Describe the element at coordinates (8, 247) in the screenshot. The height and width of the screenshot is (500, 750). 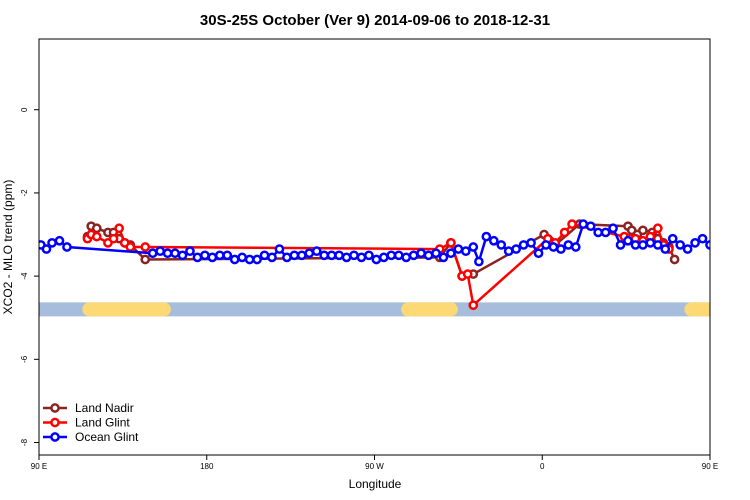
I see `y-axis-label: XCO2 - MLO trend (ppm)` at that location.